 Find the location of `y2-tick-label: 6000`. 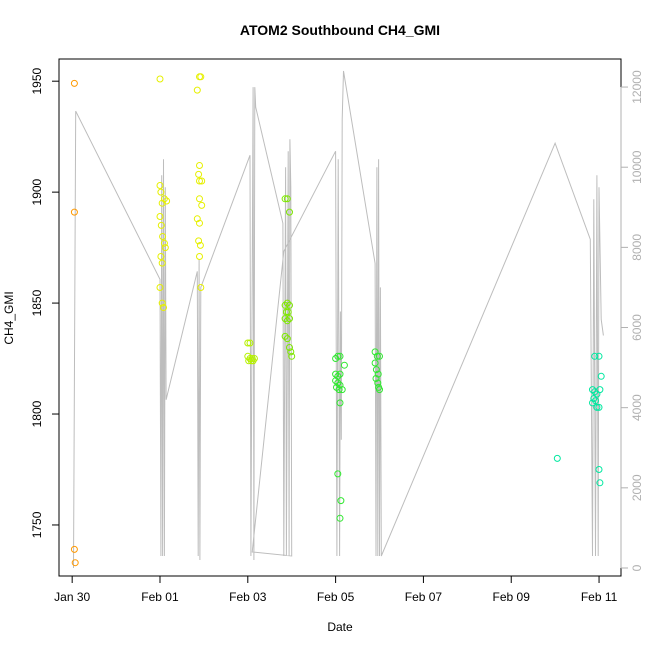

y2-tick-label: 6000 is located at coordinates (637, 327).